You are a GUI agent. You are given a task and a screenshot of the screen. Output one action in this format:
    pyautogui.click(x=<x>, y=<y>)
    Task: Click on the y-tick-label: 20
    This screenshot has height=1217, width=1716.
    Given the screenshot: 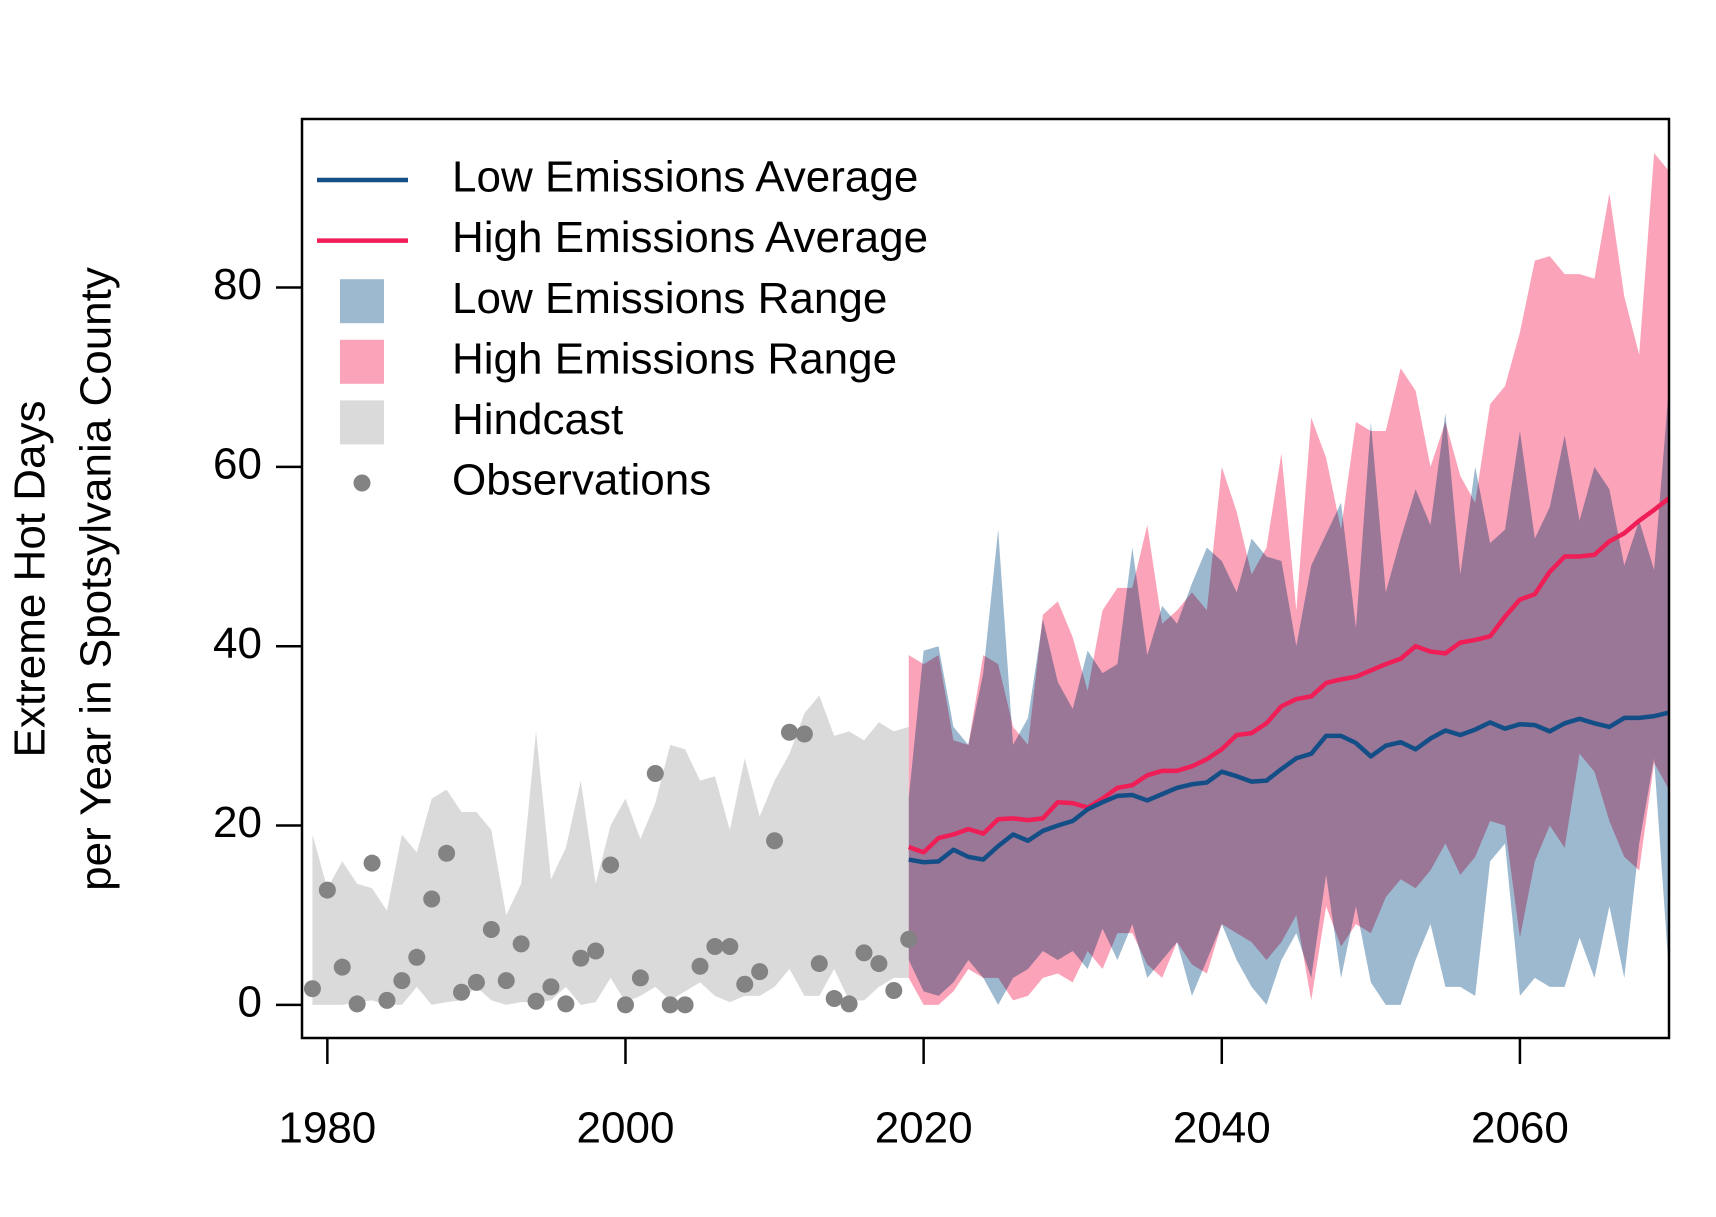 What is the action you would take?
    pyautogui.click(x=237, y=822)
    